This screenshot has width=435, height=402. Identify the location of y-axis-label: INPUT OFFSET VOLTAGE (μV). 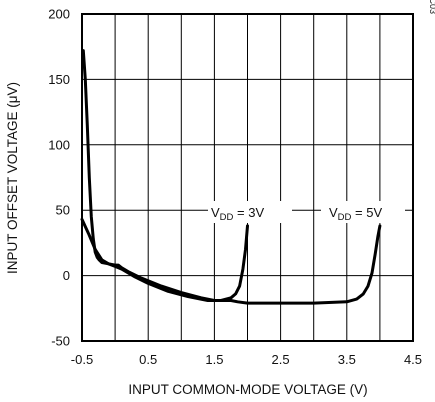
(12, 178).